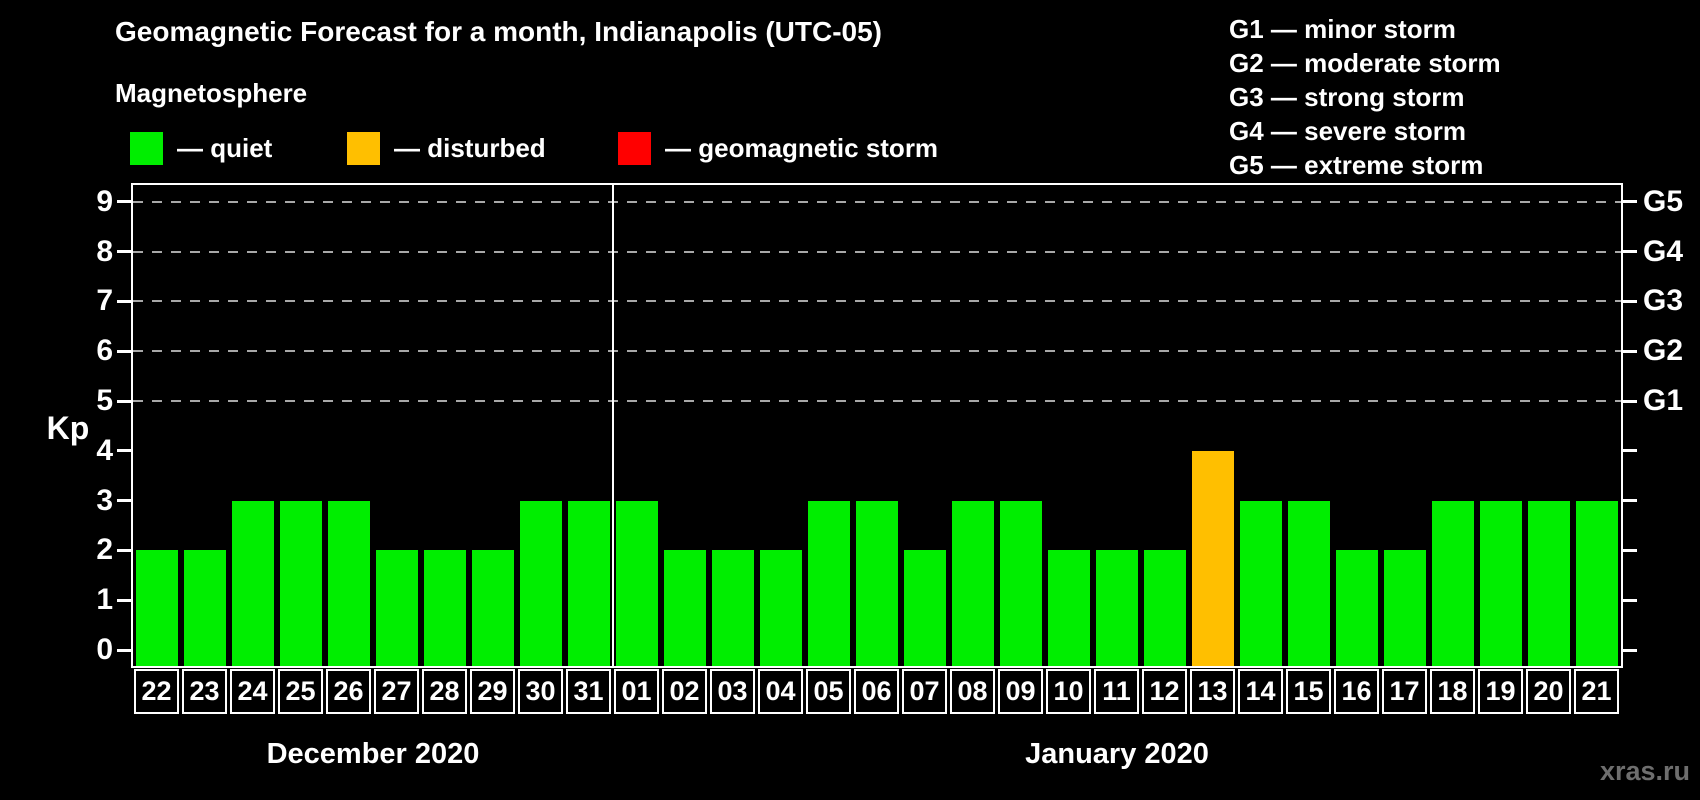 The width and height of the screenshot is (1700, 800). I want to click on legend-item-quiet: — quiet, so click(201, 148).